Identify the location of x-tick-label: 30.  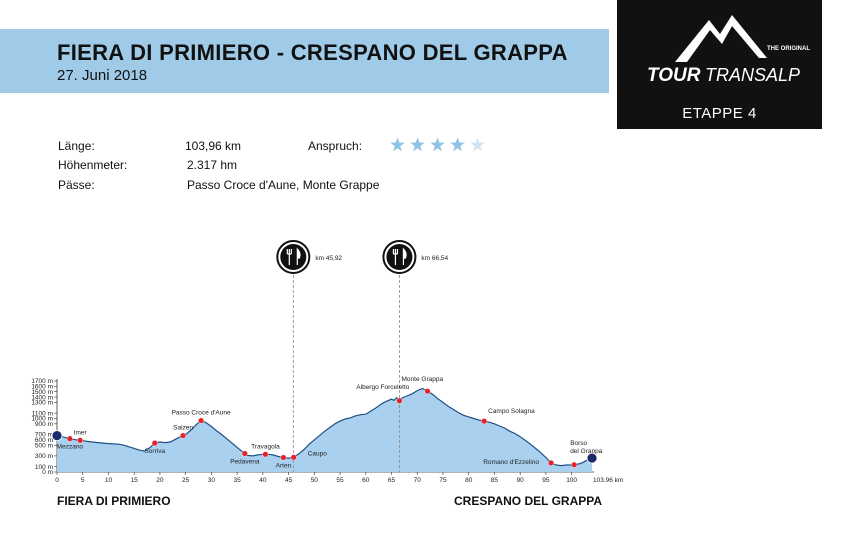
(212, 480).